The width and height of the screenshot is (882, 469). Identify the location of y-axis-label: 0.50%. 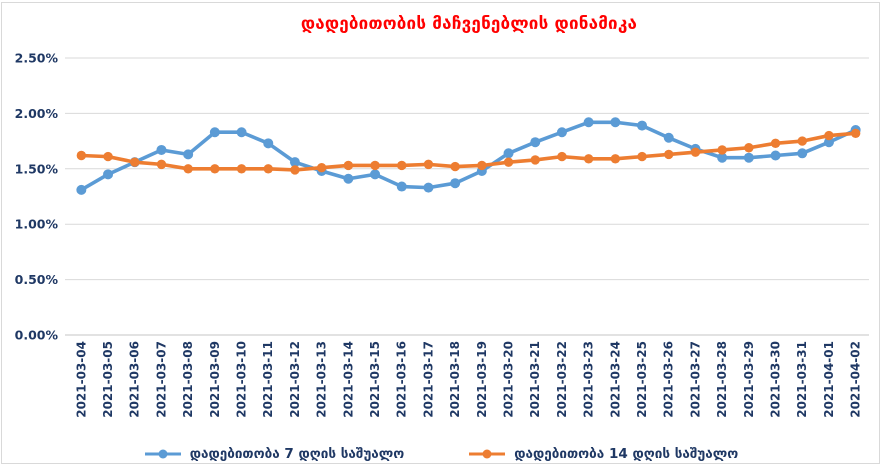
(37, 279).